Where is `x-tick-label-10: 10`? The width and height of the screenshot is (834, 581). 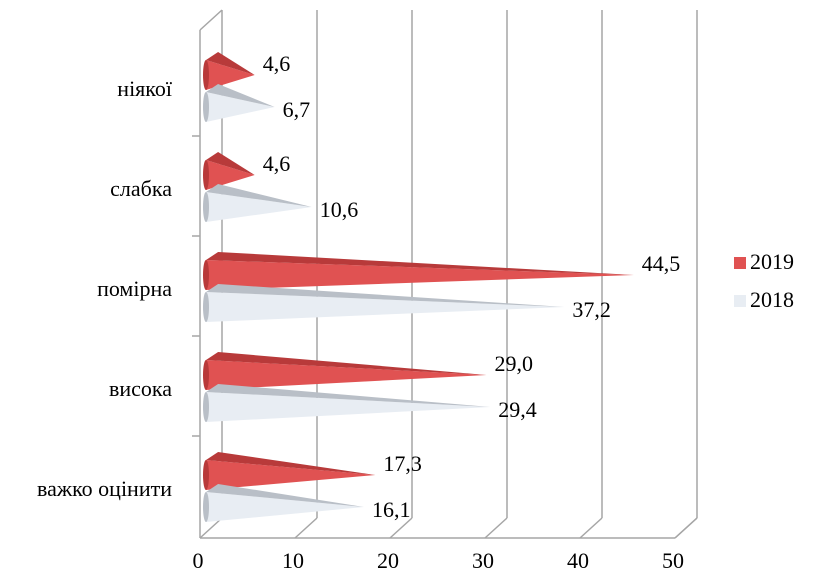 x-tick-label-10: 10 is located at coordinates (293, 560).